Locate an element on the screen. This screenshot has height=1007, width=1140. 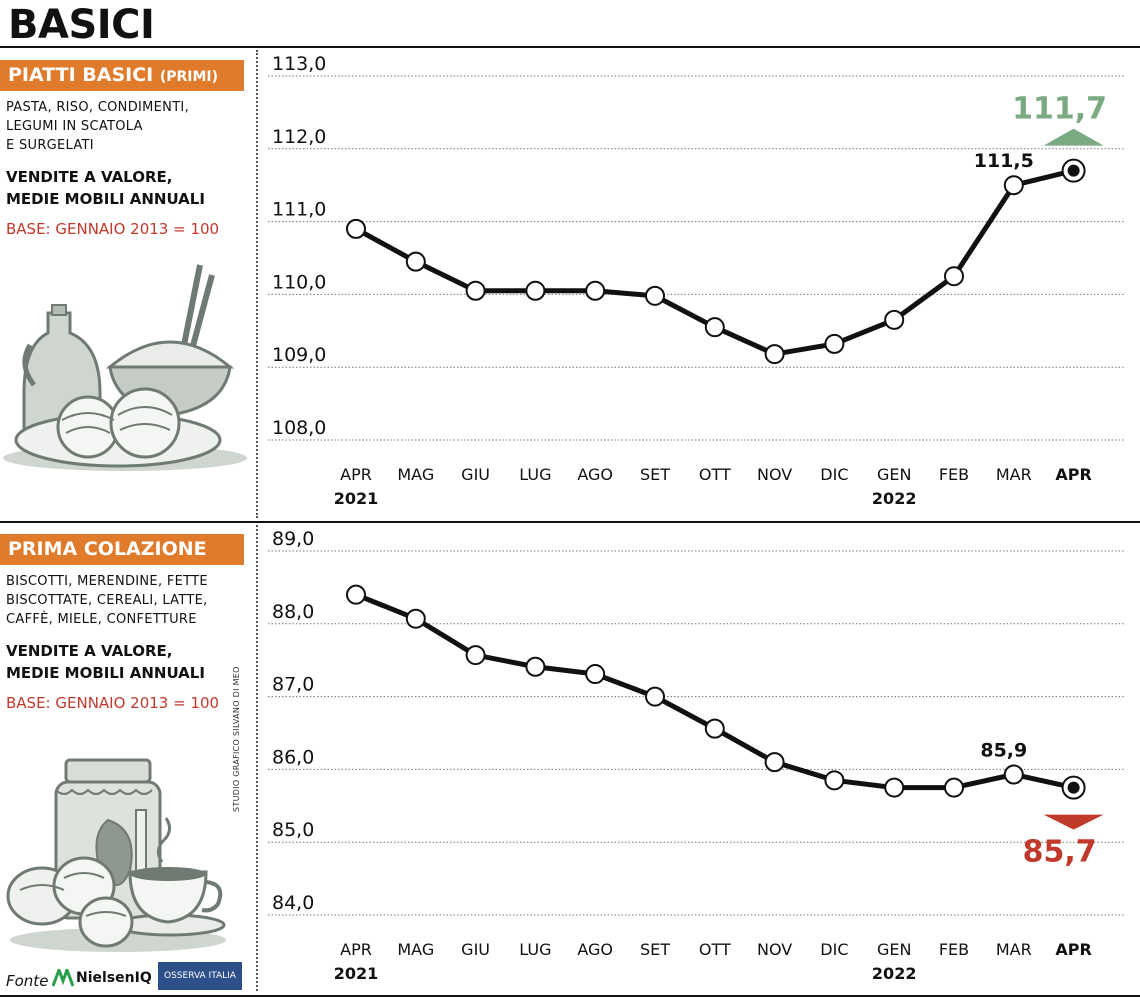
osserva-italia-text: OSSERVA ITALIA is located at coordinates (200, 976).